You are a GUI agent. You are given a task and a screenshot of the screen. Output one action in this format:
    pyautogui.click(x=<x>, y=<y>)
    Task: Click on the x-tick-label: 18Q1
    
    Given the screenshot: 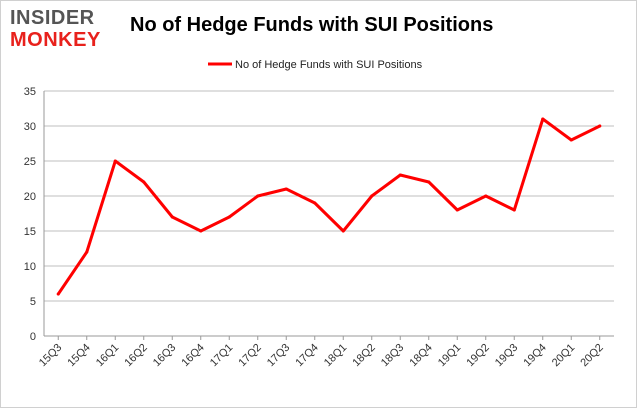 What is the action you would take?
    pyautogui.click(x=336, y=356)
    